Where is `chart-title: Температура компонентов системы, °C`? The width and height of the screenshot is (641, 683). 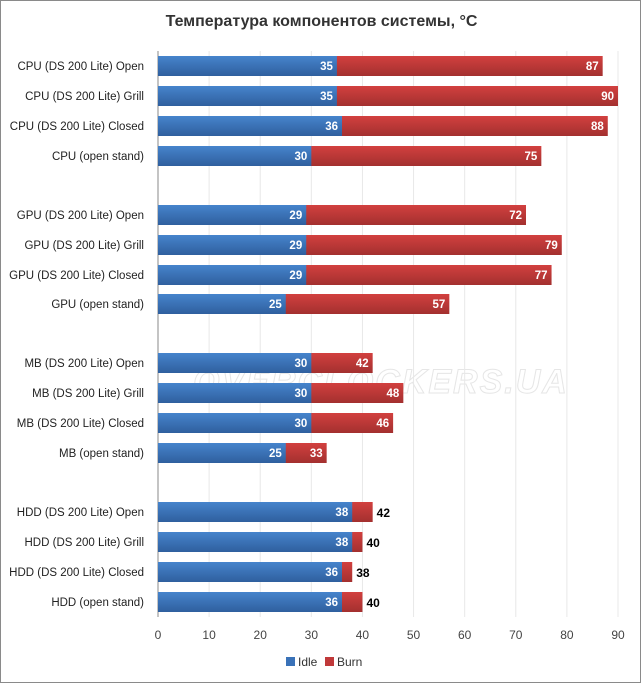 chart-title: Температура компонентов системы, °C is located at coordinates (321, 21).